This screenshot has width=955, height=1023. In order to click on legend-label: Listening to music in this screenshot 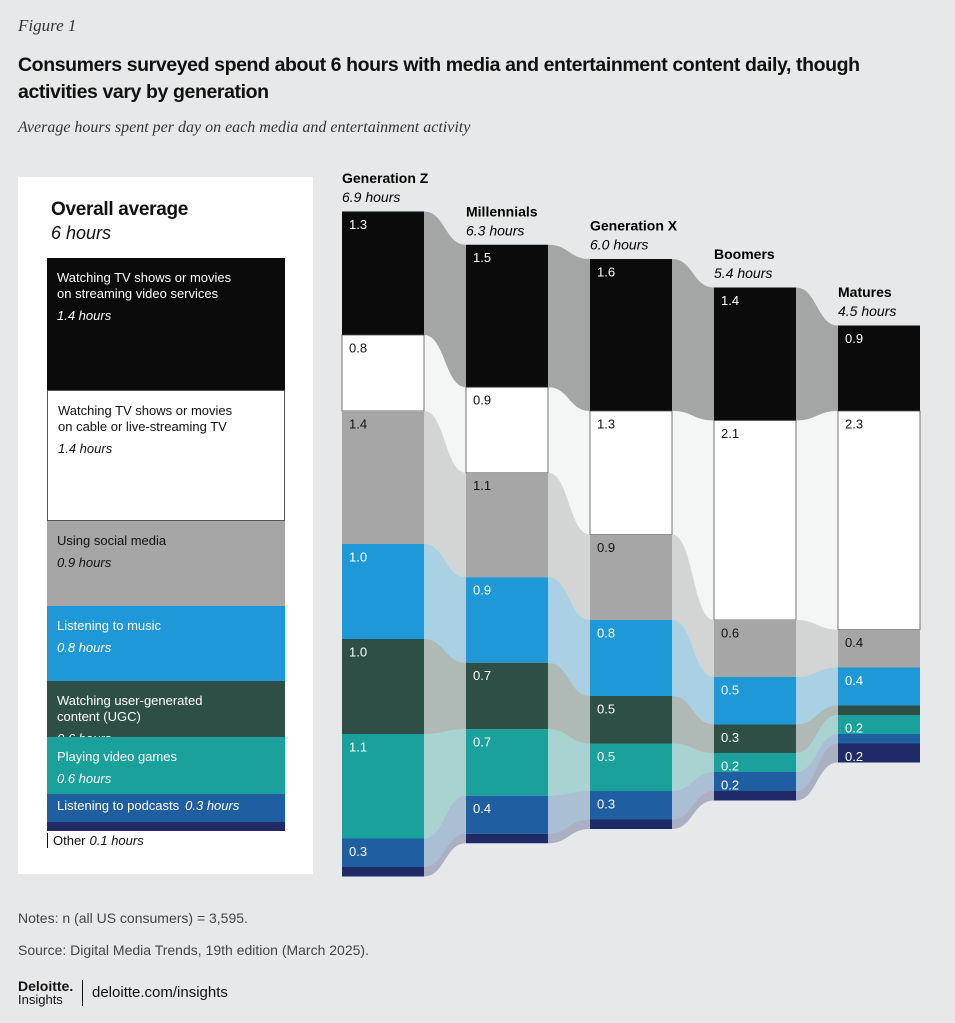, I will do `click(109, 625)`.